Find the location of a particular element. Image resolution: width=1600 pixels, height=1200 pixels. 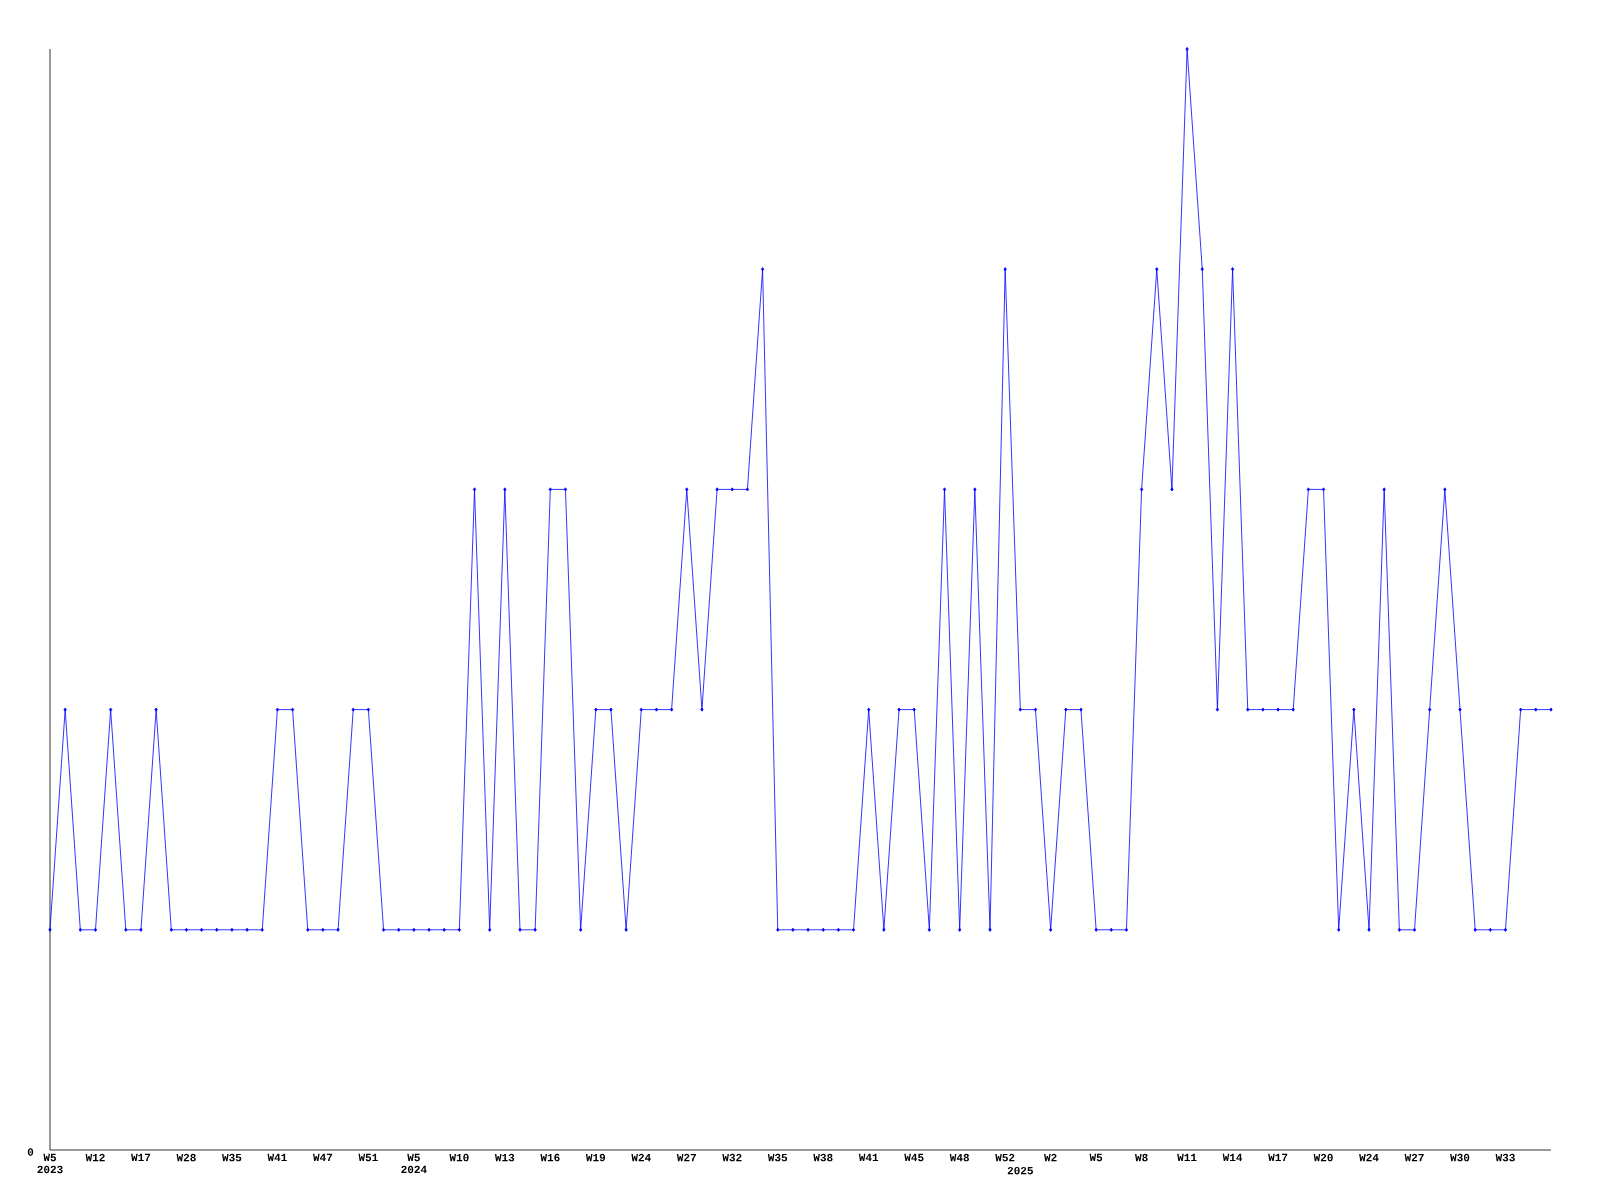

x-tick-label: W12 is located at coordinates (95, 1157).